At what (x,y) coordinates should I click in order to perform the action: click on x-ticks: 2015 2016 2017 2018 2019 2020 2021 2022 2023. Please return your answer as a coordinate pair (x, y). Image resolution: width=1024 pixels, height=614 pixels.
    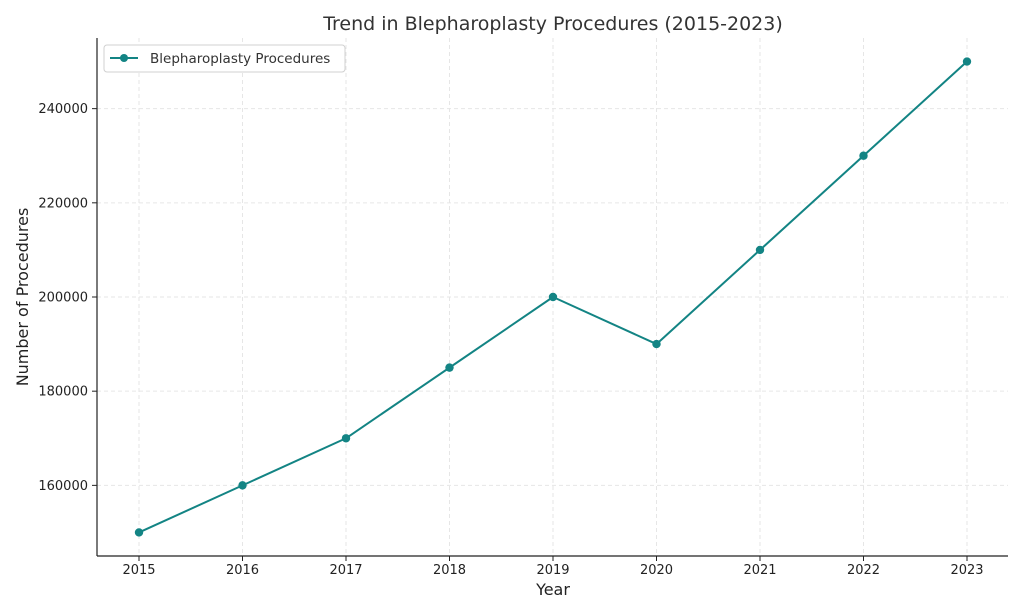
    Looking at the image, I should click on (553, 567).